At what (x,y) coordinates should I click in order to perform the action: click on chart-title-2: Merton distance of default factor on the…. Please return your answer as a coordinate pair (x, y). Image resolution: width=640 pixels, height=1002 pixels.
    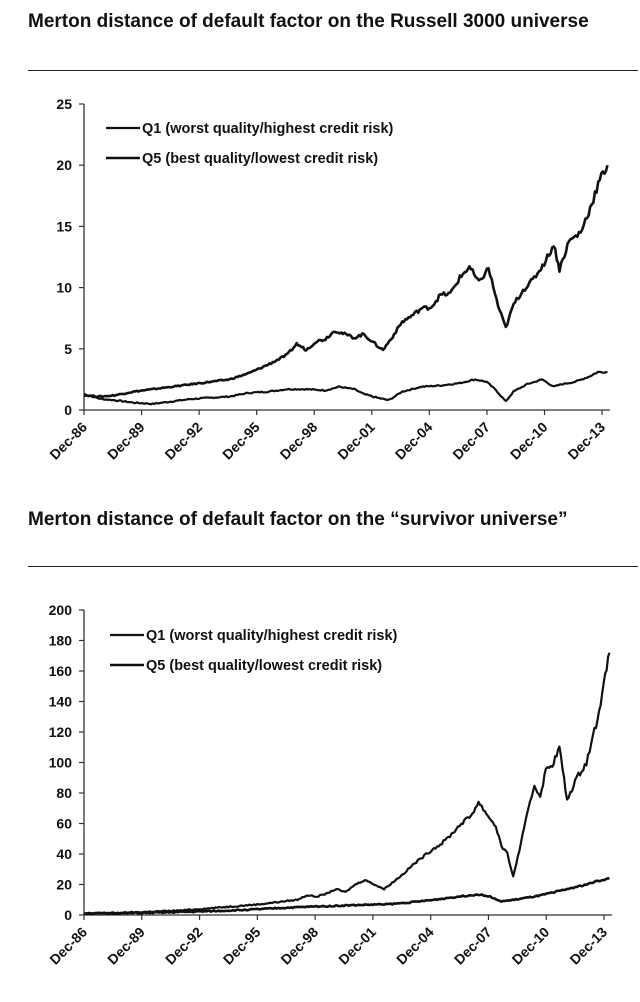
    Looking at the image, I should click on (298, 519).